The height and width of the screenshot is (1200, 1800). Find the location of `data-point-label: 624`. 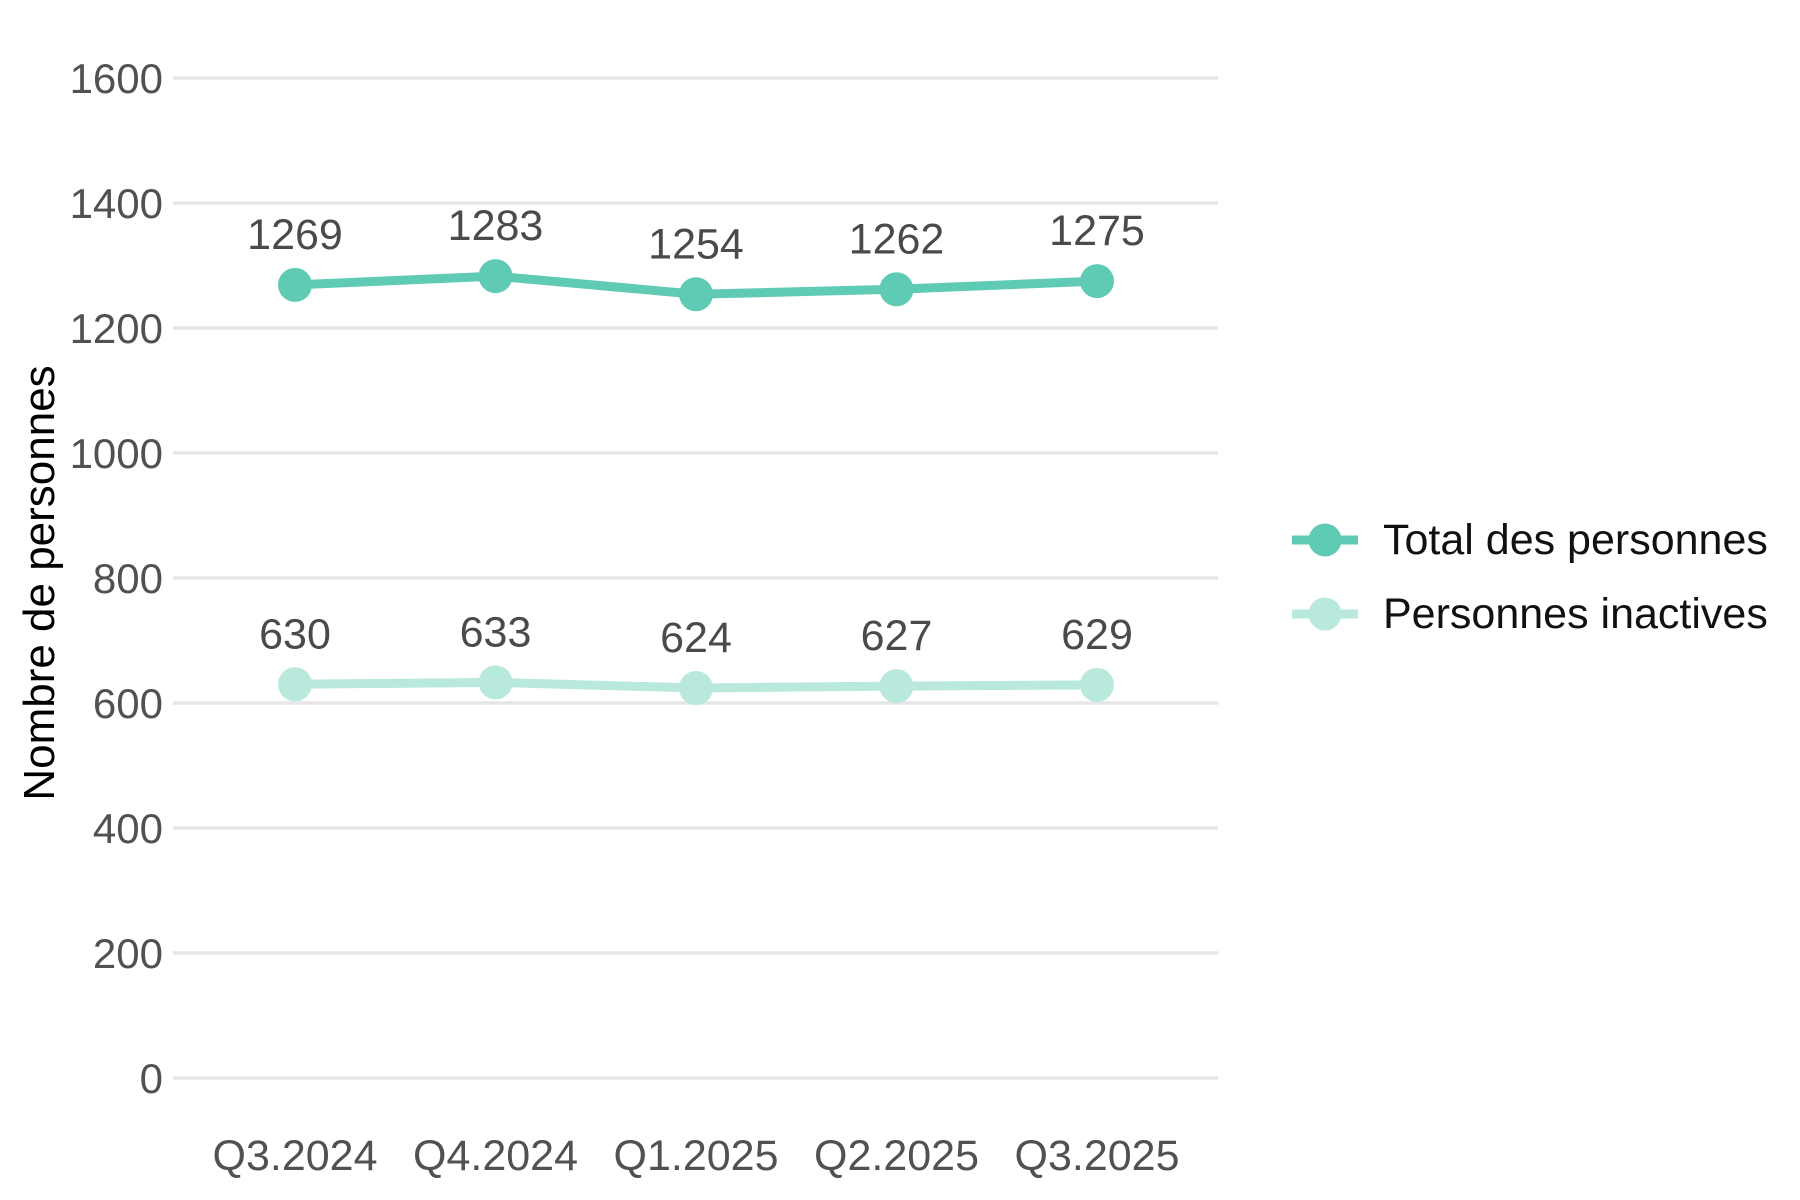

data-point-label: 624 is located at coordinates (696, 638).